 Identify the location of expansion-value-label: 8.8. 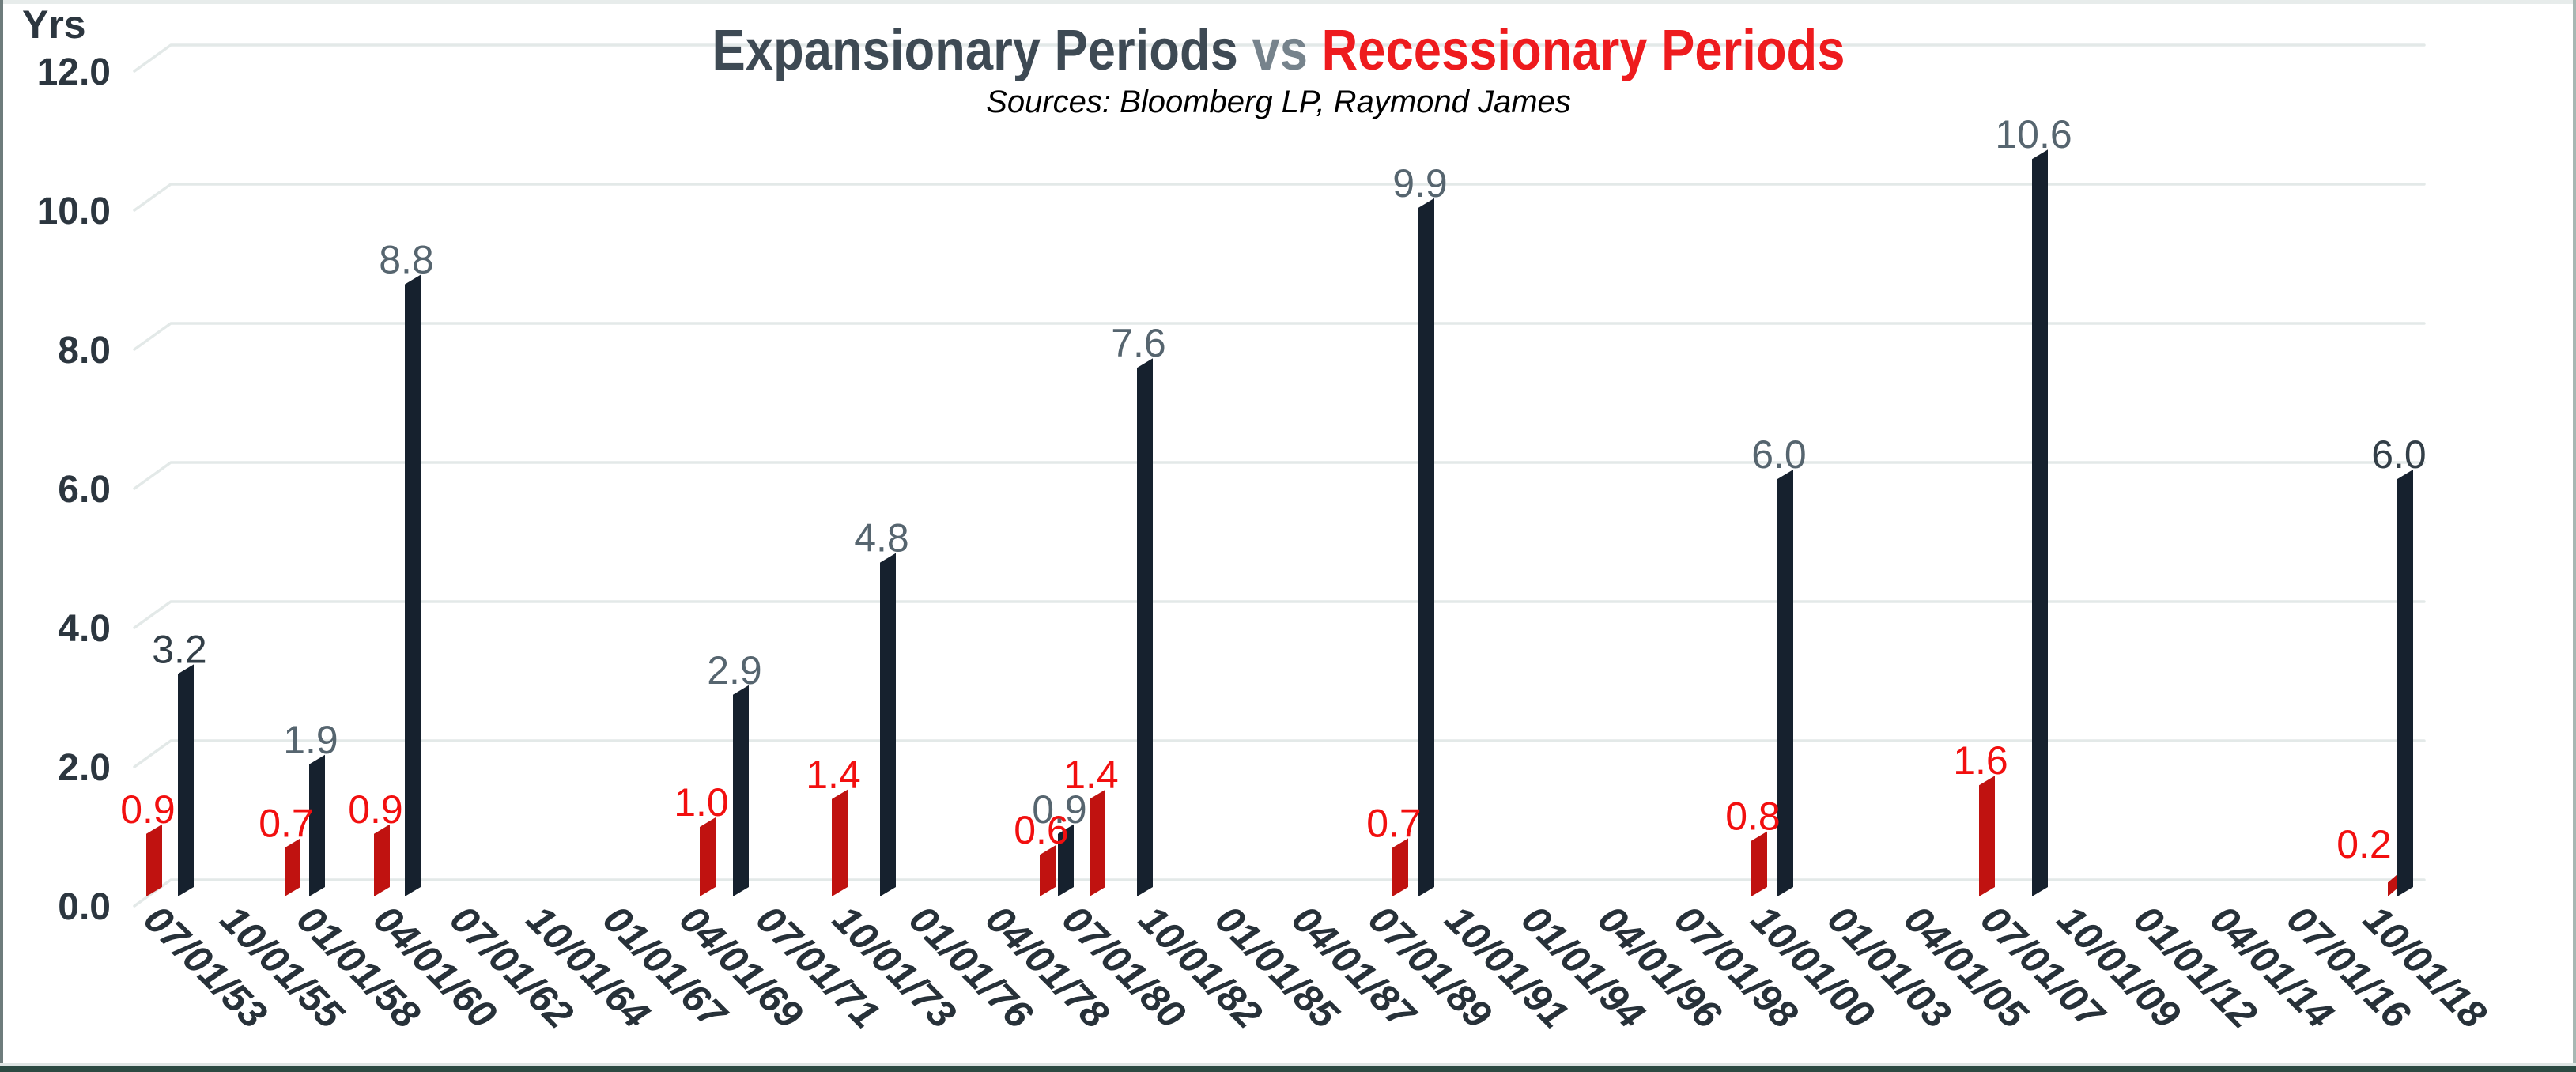
(406, 260).